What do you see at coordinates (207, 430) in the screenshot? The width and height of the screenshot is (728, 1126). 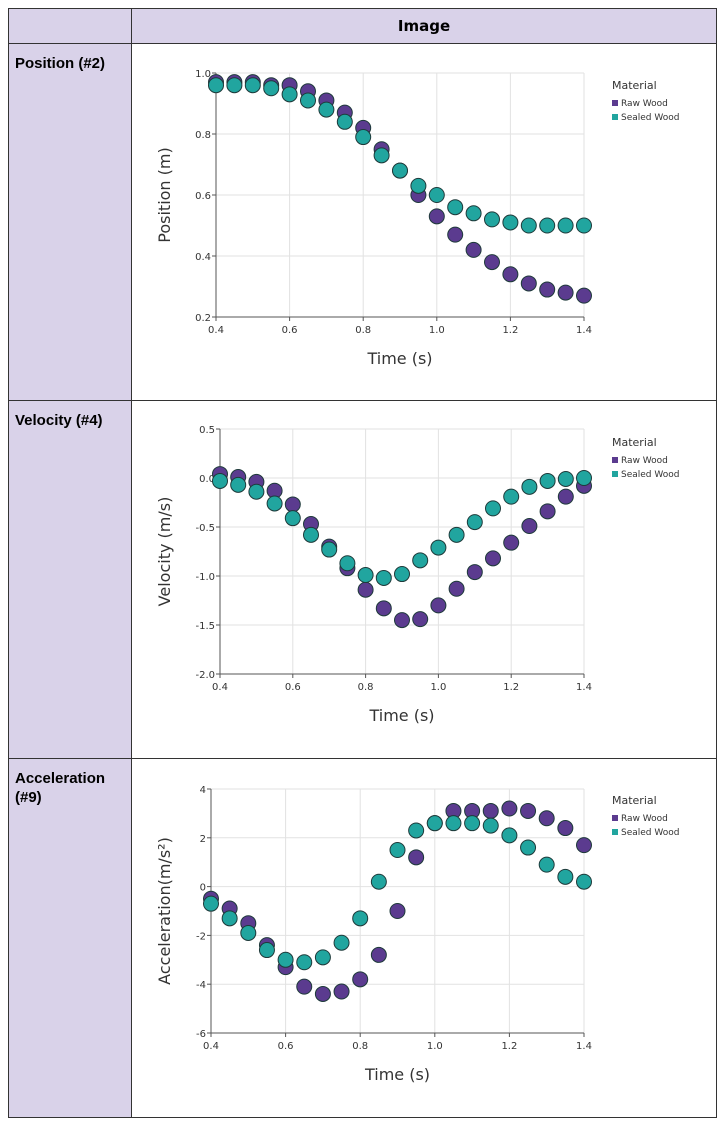 I see `y-tick-label: 0.5` at bounding box center [207, 430].